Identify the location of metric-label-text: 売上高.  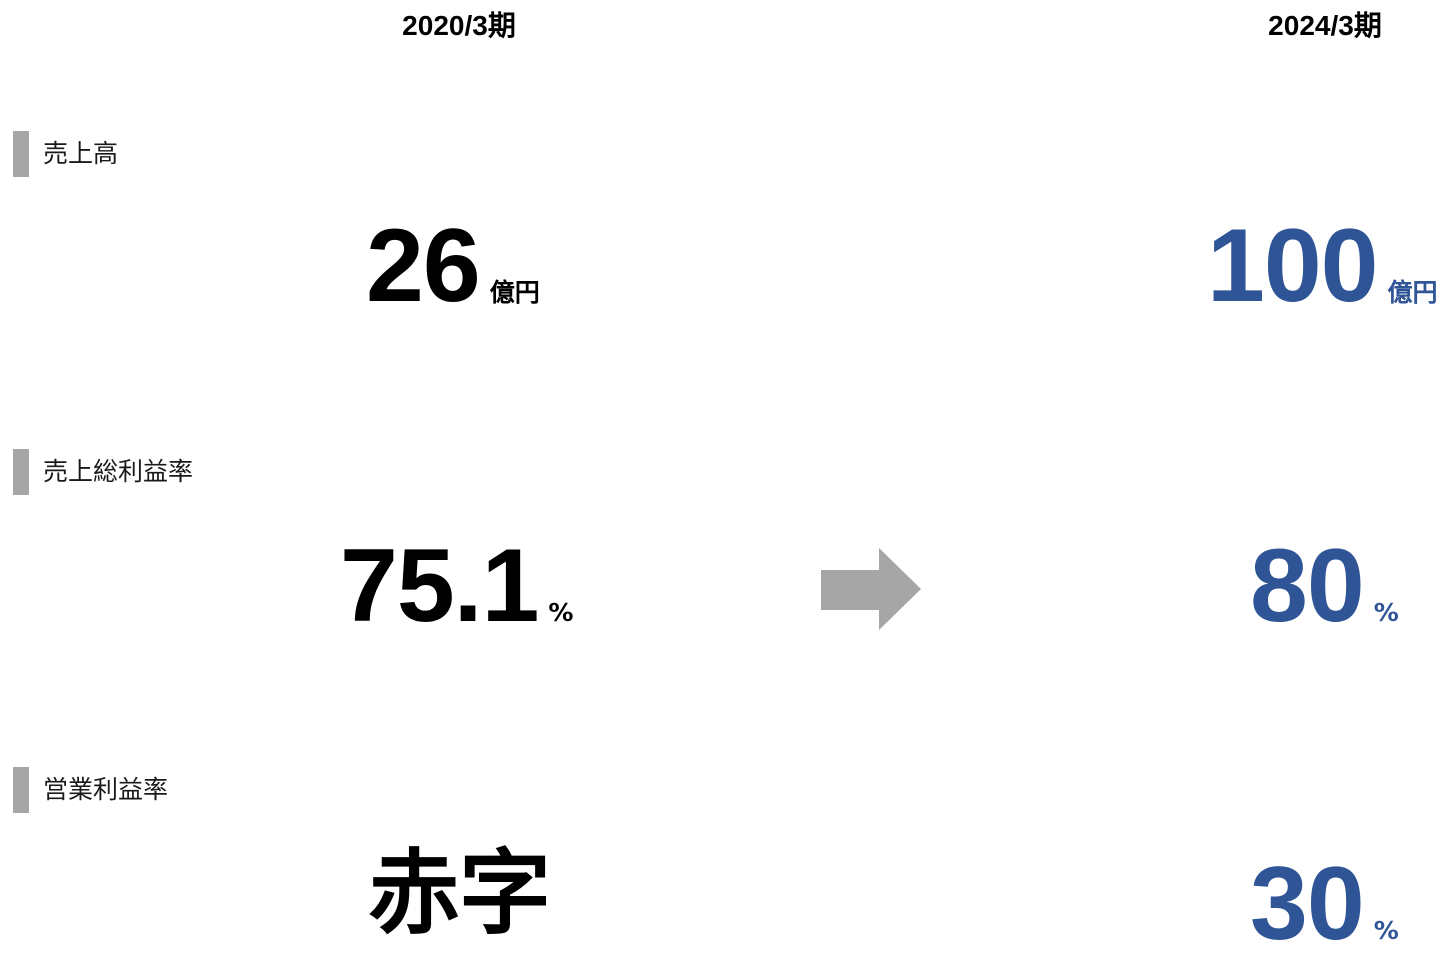
(81, 153).